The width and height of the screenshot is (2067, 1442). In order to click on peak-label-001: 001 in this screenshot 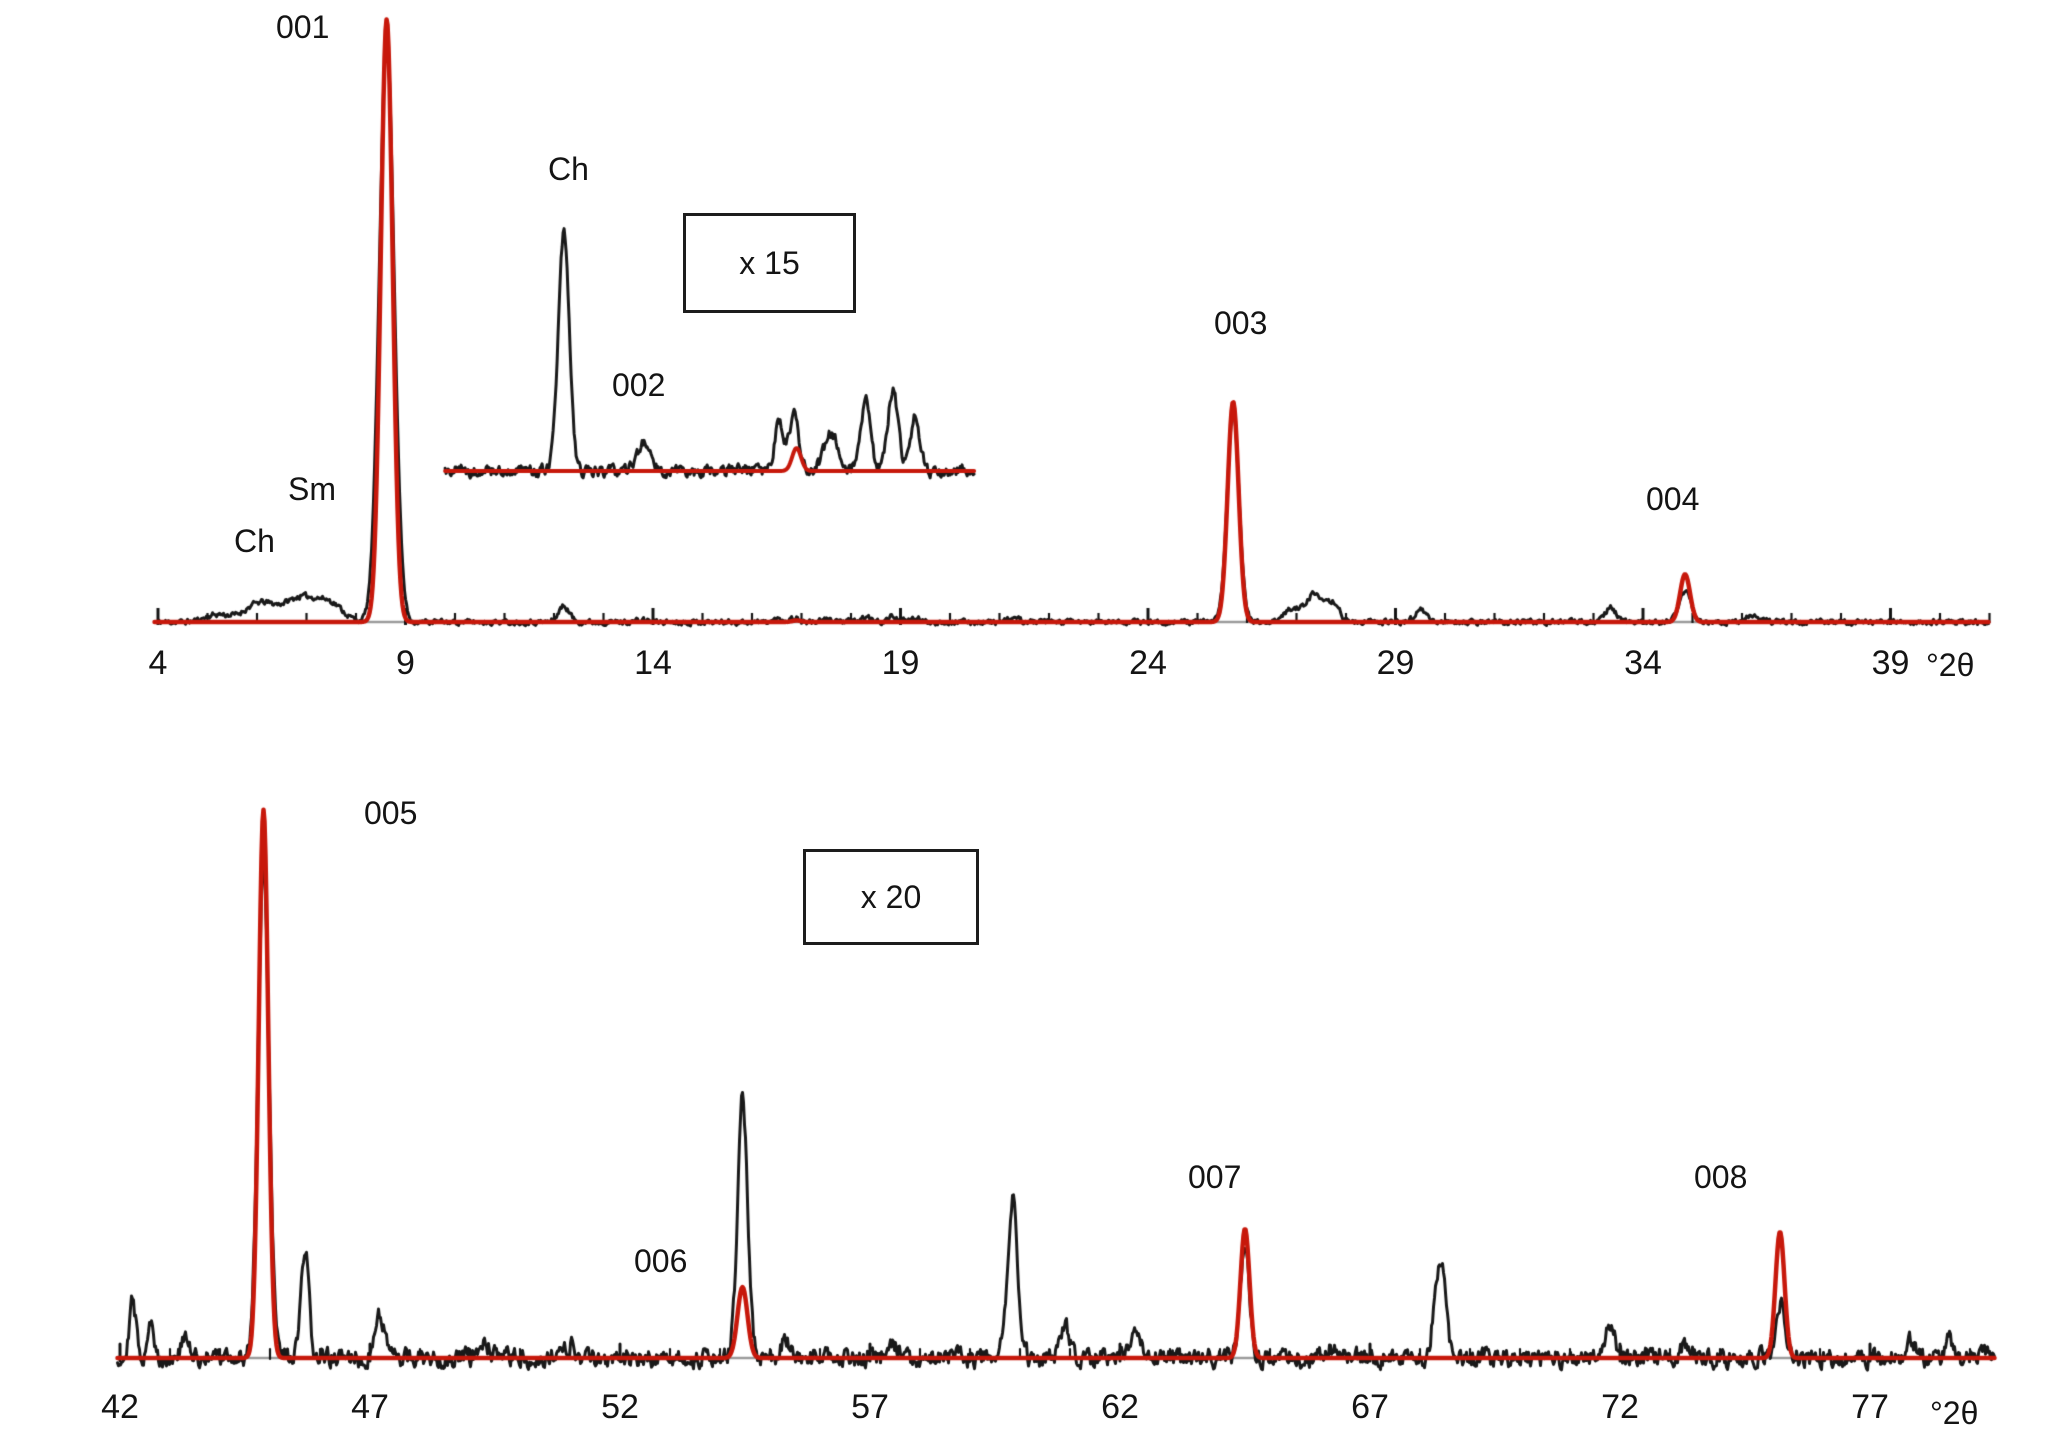, I will do `click(303, 27)`.